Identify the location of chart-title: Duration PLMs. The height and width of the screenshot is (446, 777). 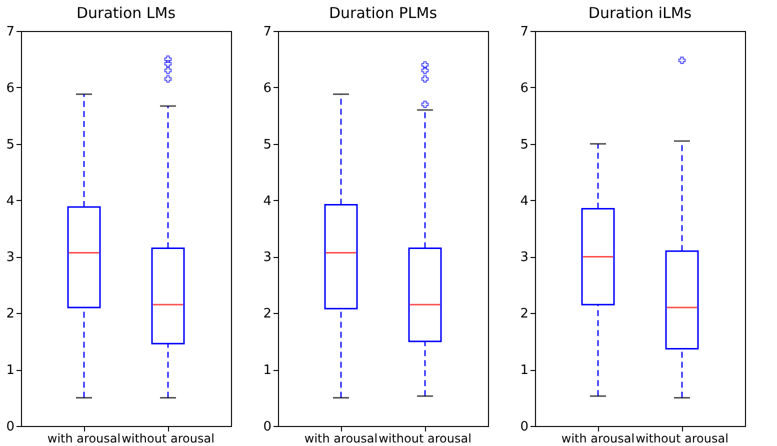
(383, 13).